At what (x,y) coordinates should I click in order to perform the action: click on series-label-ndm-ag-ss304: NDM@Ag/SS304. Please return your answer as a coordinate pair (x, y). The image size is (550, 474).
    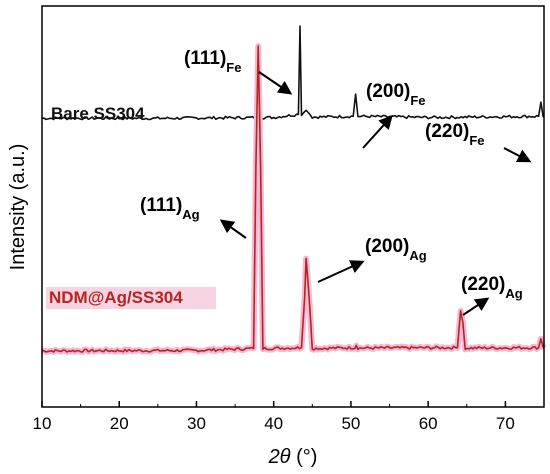
    Looking at the image, I should click on (116, 297).